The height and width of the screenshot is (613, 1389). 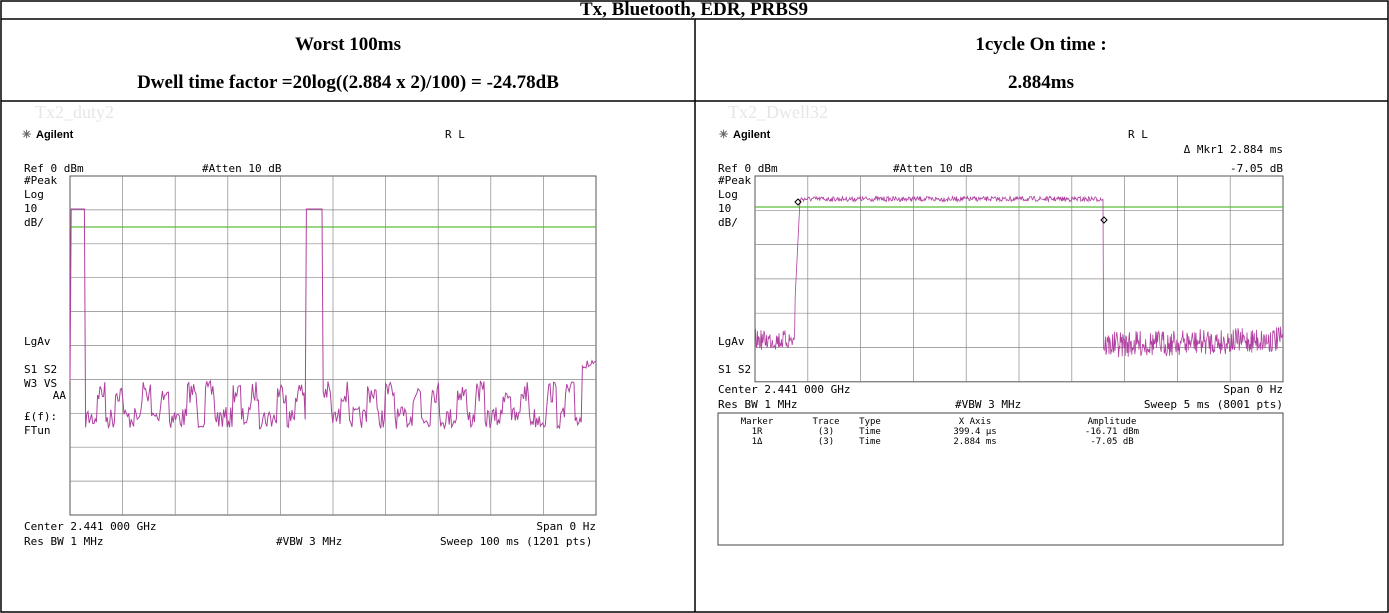 I want to click on title: Tx, Bluetooth, EDR, PRBS9, so click(x=694, y=10).